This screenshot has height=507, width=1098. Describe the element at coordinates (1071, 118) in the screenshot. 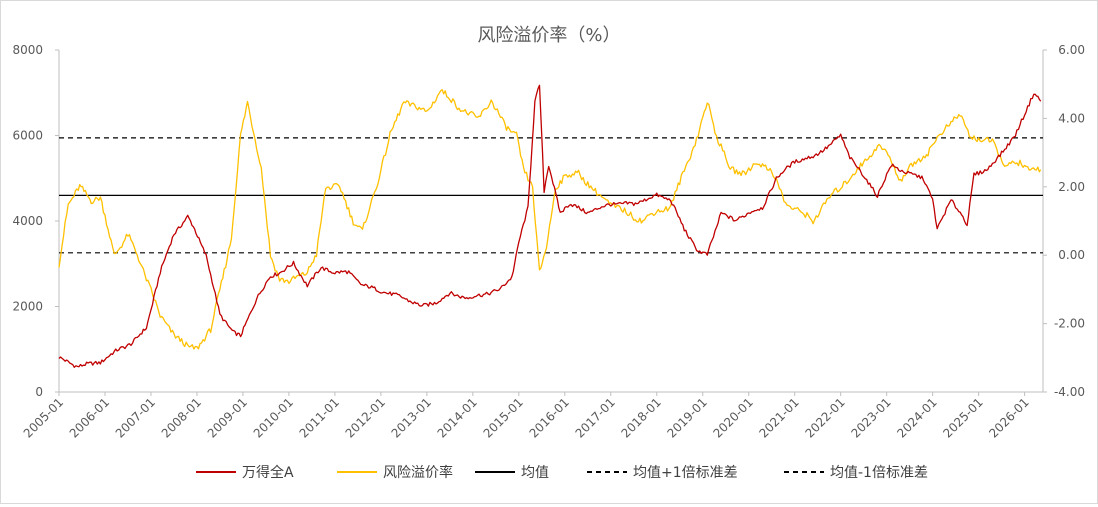

I see `y-right-tick-label: 4.00` at that location.